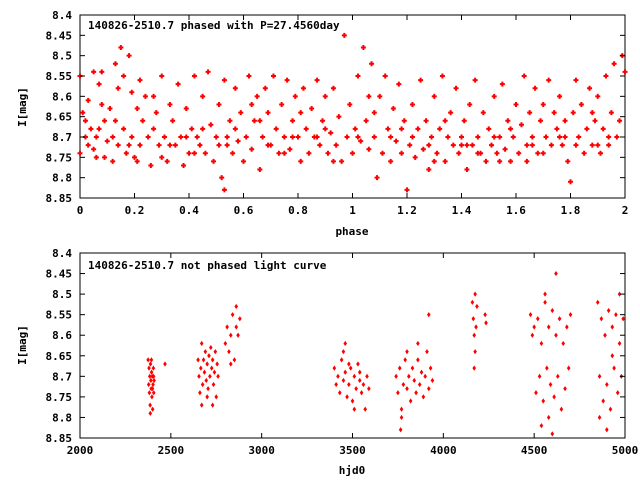  Describe the element at coordinates (625, 450) in the screenshot. I see `unphased-x-tick-label: 5000` at that location.